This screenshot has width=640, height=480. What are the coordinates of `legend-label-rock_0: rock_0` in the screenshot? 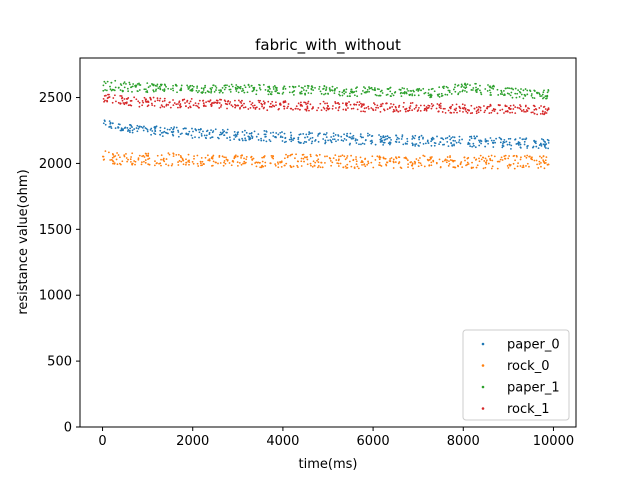 It's located at (528, 366).